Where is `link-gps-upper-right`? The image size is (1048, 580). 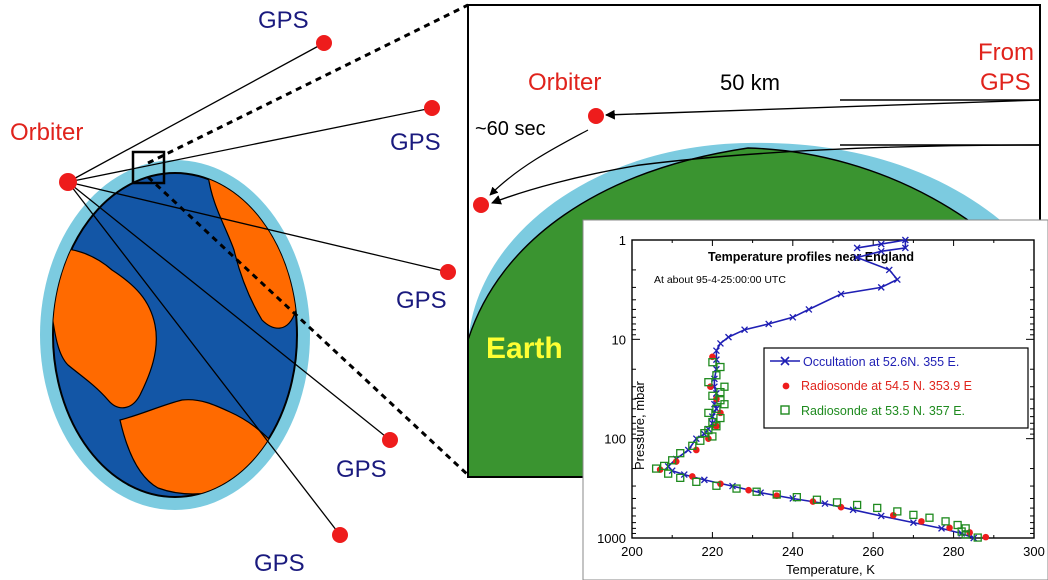 link-gps-upper-right is located at coordinates (250, 145).